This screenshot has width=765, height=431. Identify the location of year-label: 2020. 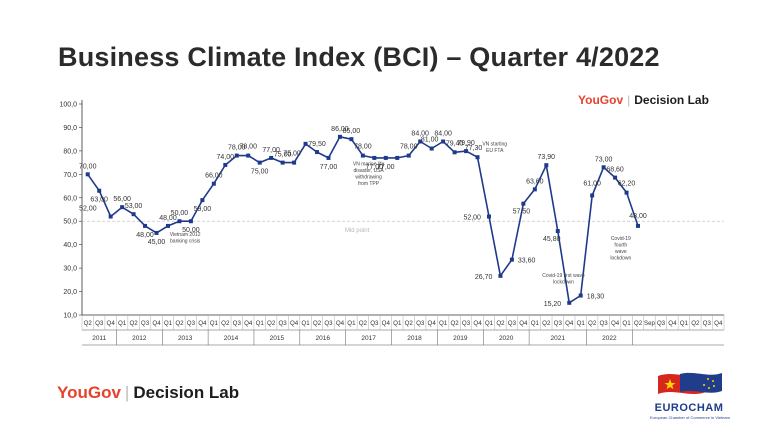
(506, 338).